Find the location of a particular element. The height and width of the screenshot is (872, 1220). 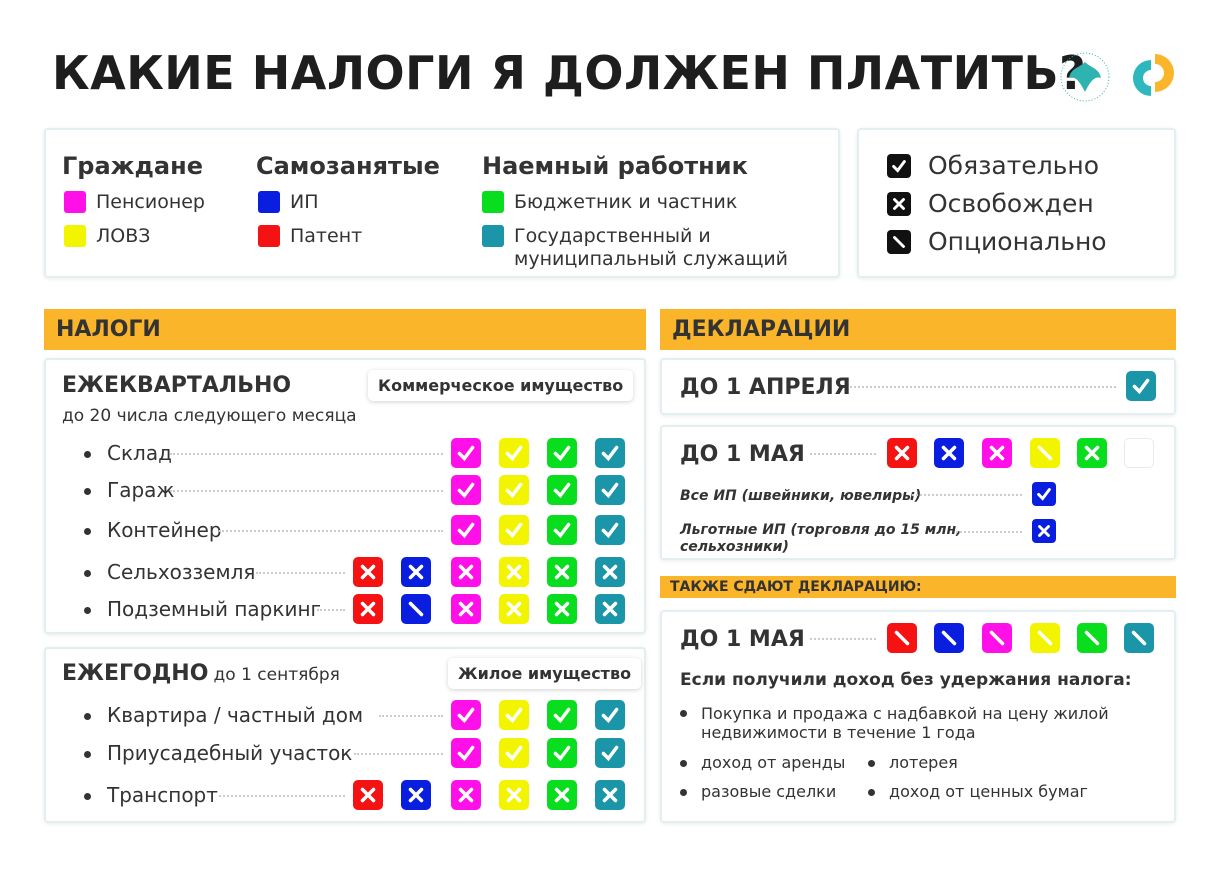

blue-swatch is located at coordinates (269, 202).